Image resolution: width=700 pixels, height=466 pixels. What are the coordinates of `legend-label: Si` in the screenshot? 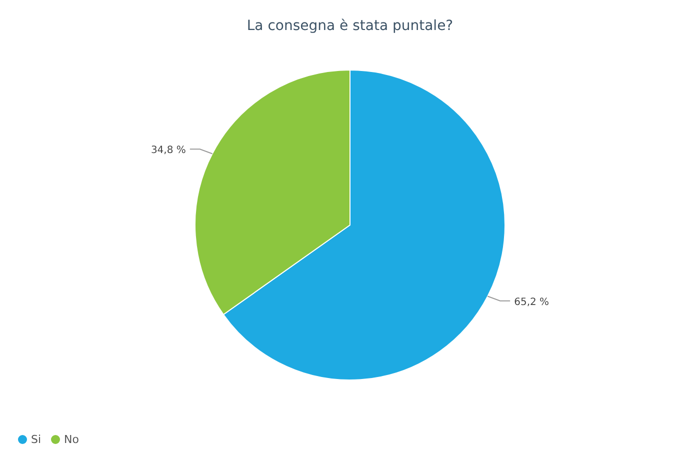 It's located at (36, 439).